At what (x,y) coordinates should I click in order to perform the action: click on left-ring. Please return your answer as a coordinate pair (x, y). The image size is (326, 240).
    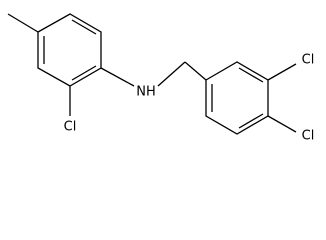
    Looking at the image, I should click on (69, 50).